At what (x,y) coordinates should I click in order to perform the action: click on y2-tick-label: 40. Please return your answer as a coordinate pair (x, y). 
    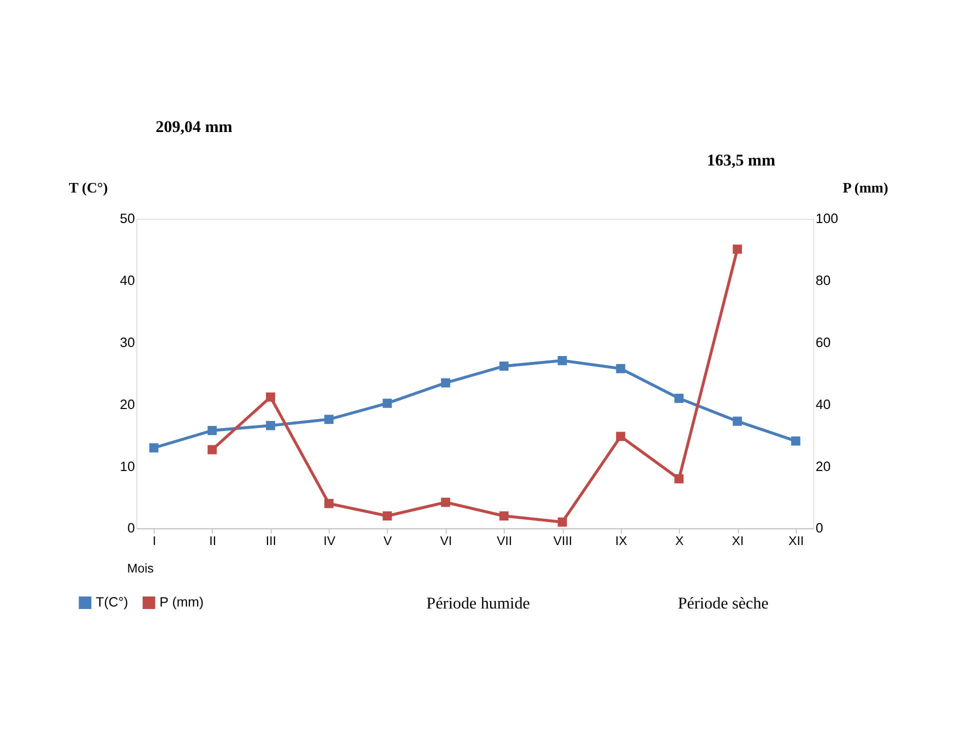
    Looking at the image, I should click on (823, 404).